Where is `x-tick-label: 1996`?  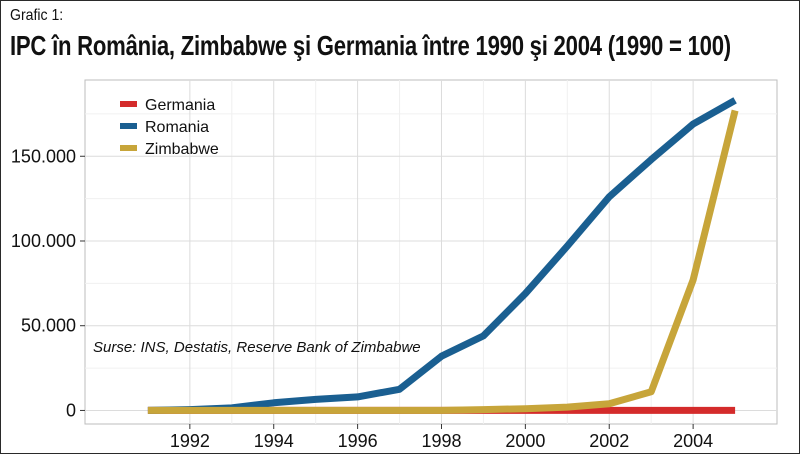
x-tick-label: 1996 is located at coordinates (358, 441).